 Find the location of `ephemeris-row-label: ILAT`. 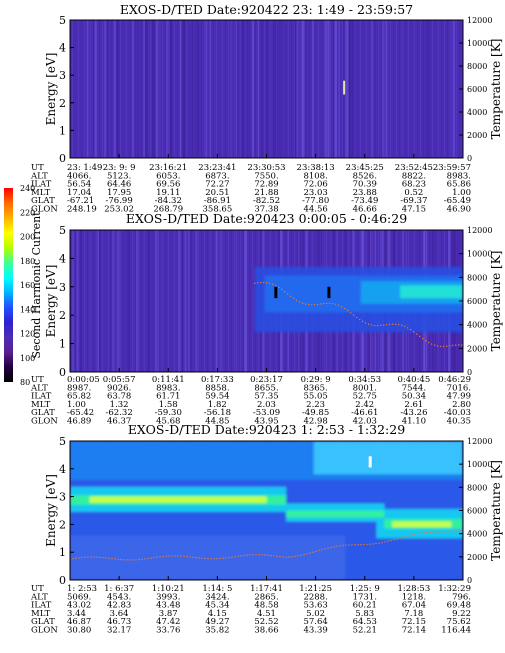

ephemeris-row-label: ILAT is located at coordinates (41, 185).